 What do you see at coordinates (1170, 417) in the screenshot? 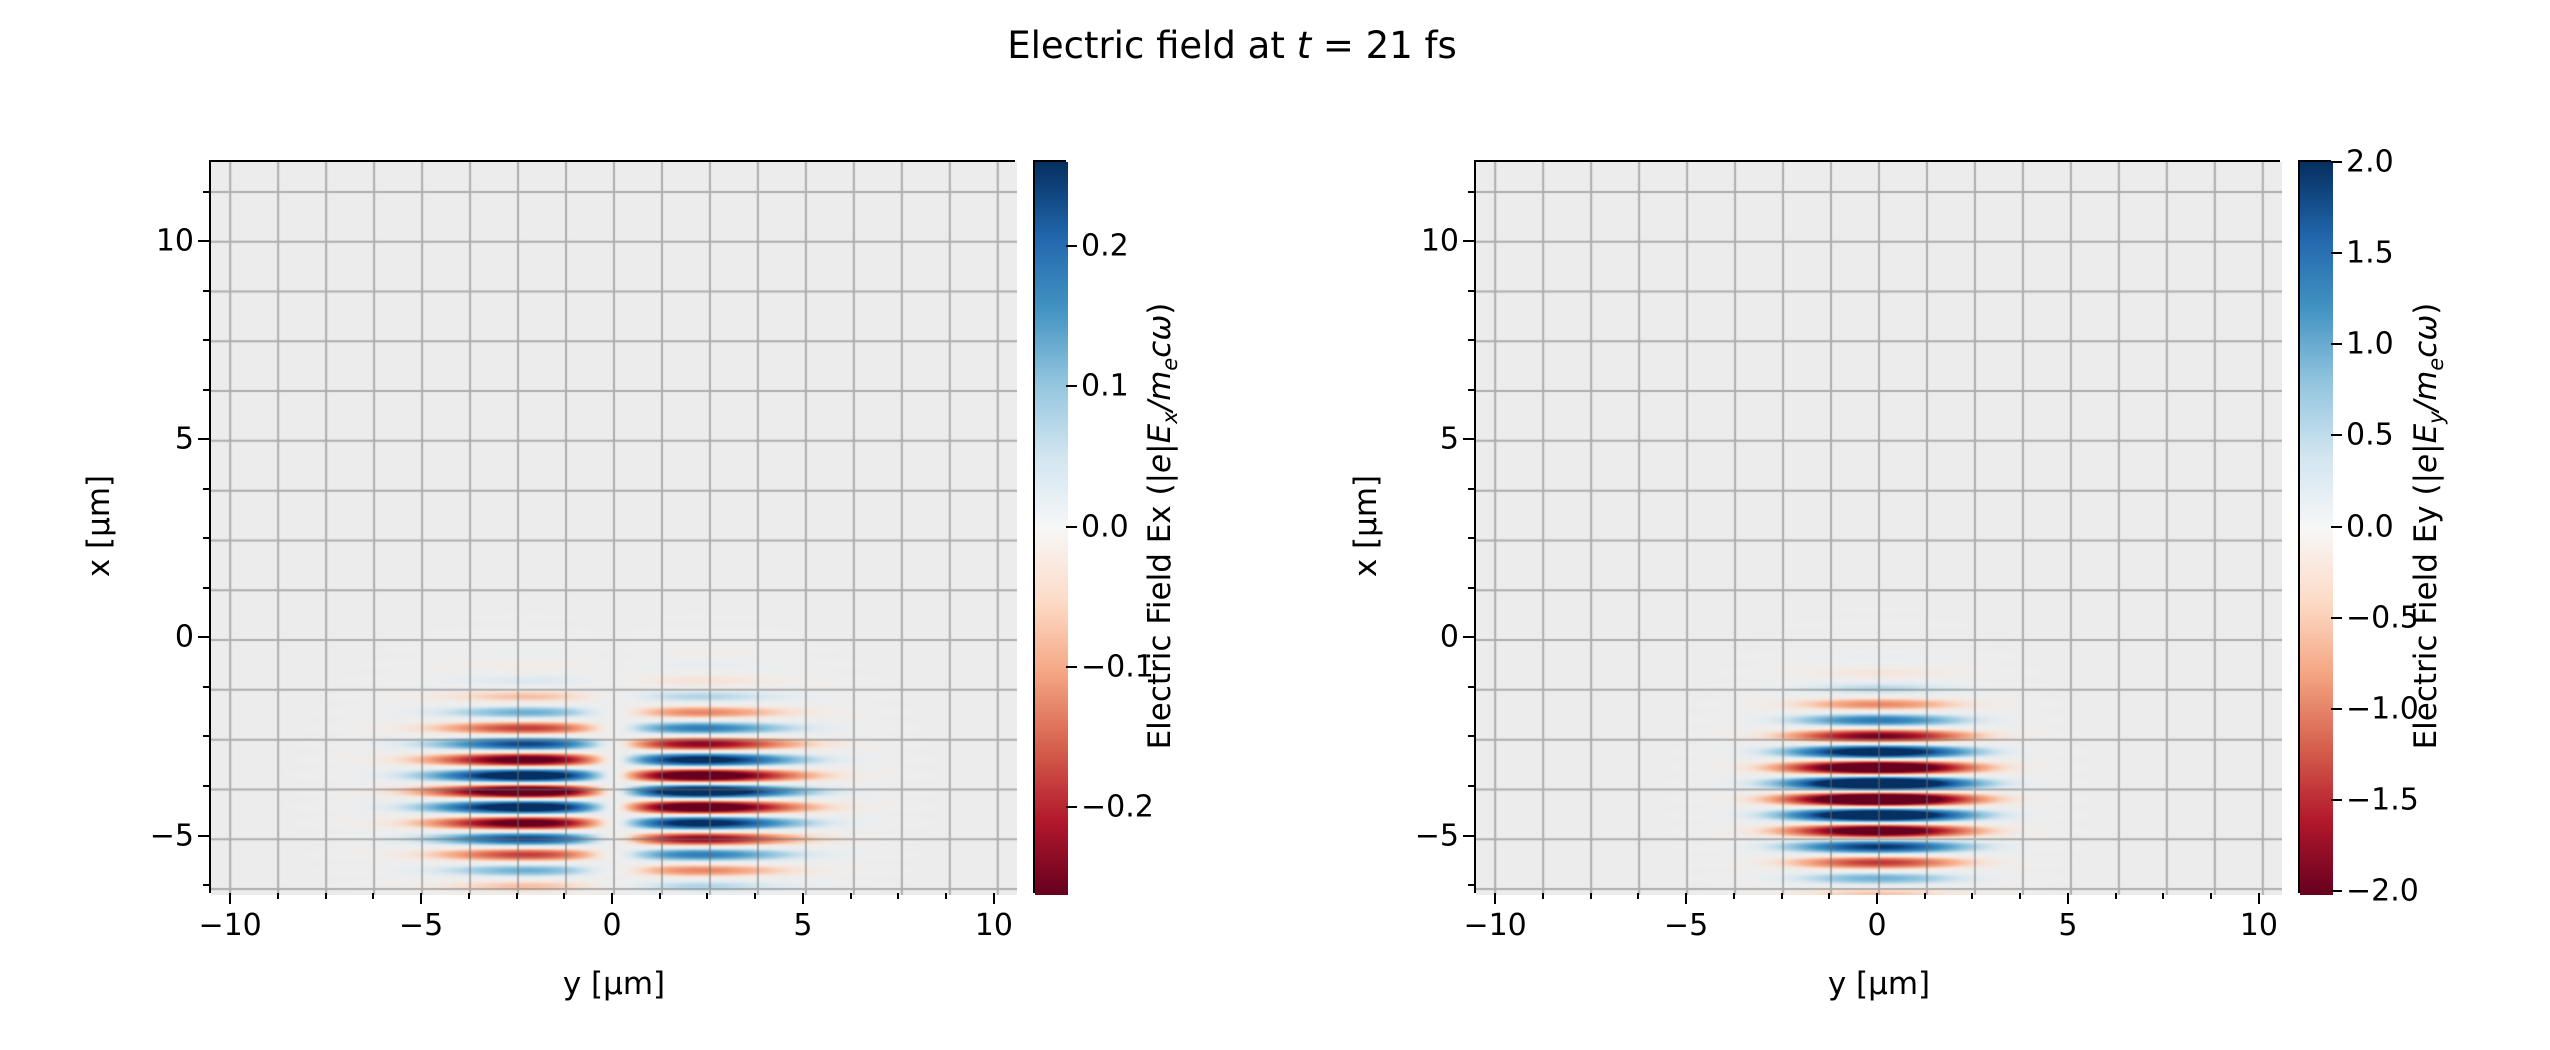
I see `cbar-ex-sub1: x` at bounding box center [1170, 417].